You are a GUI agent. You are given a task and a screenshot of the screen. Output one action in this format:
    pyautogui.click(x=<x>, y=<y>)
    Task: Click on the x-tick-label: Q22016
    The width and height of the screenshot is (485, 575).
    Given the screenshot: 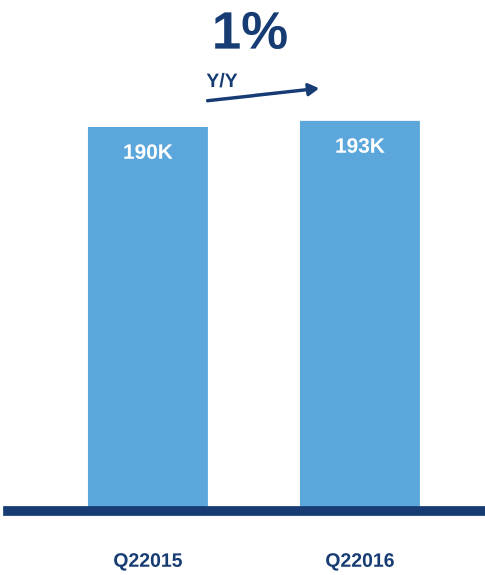 What is the action you would take?
    pyautogui.click(x=360, y=562)
    